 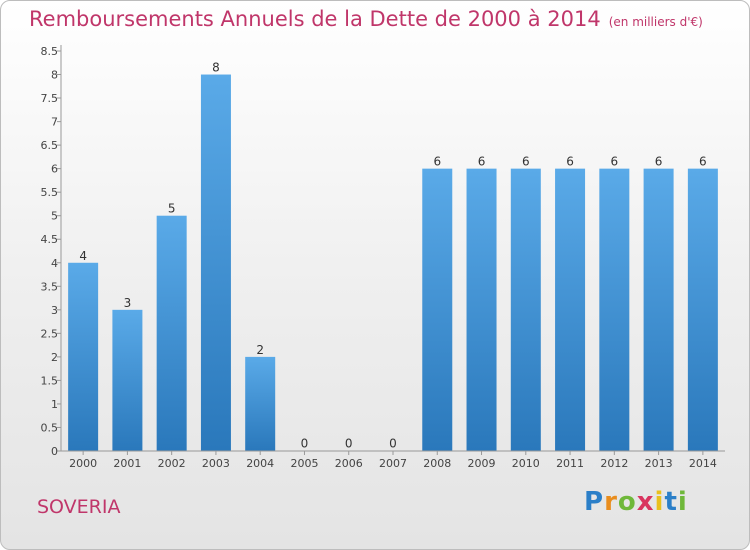 I want to click on logo-letter: t, so click(x=671, y=502).